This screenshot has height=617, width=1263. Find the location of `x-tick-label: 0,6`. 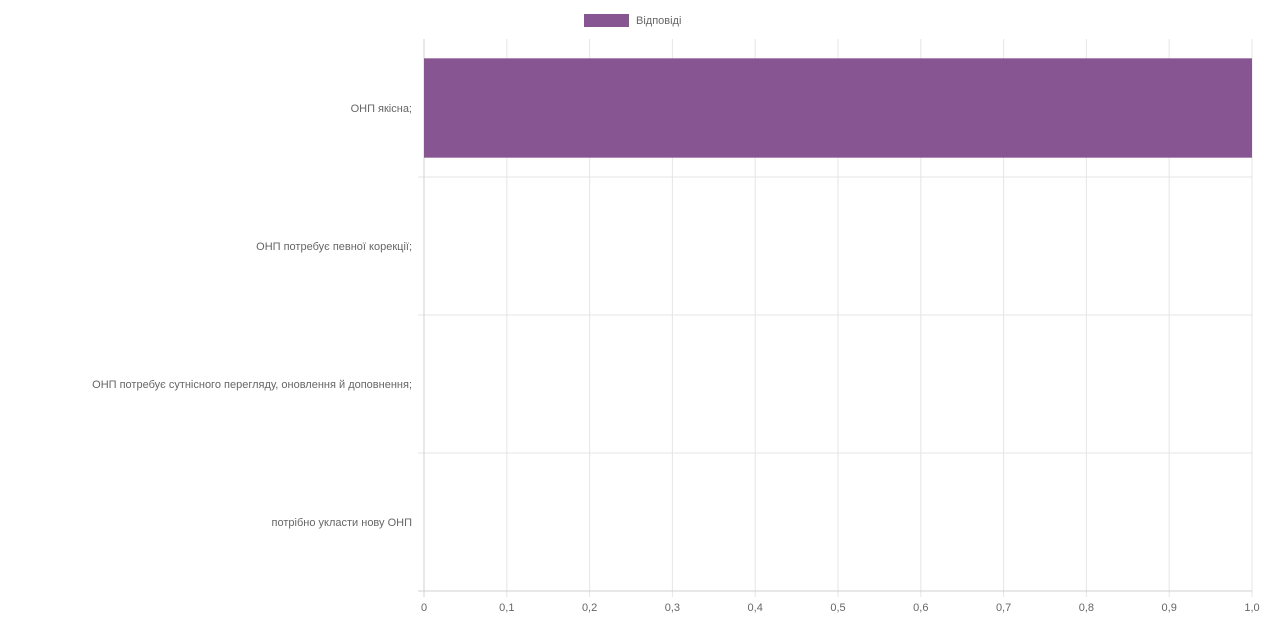

x-tick-label: 0,6 is located at coordinates (920, 608).